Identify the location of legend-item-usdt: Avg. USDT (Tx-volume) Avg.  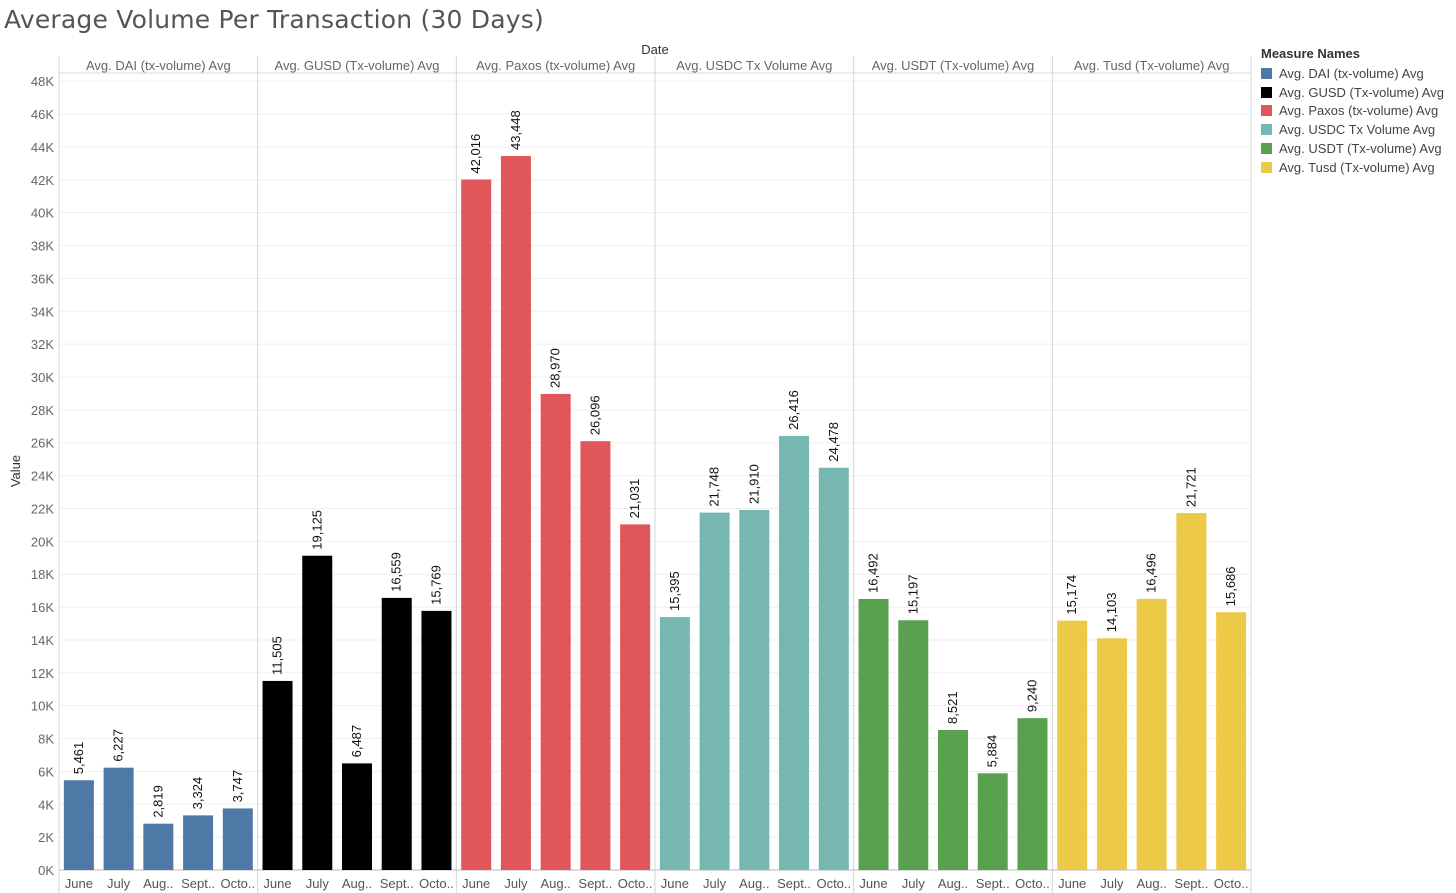
(1358, 148).